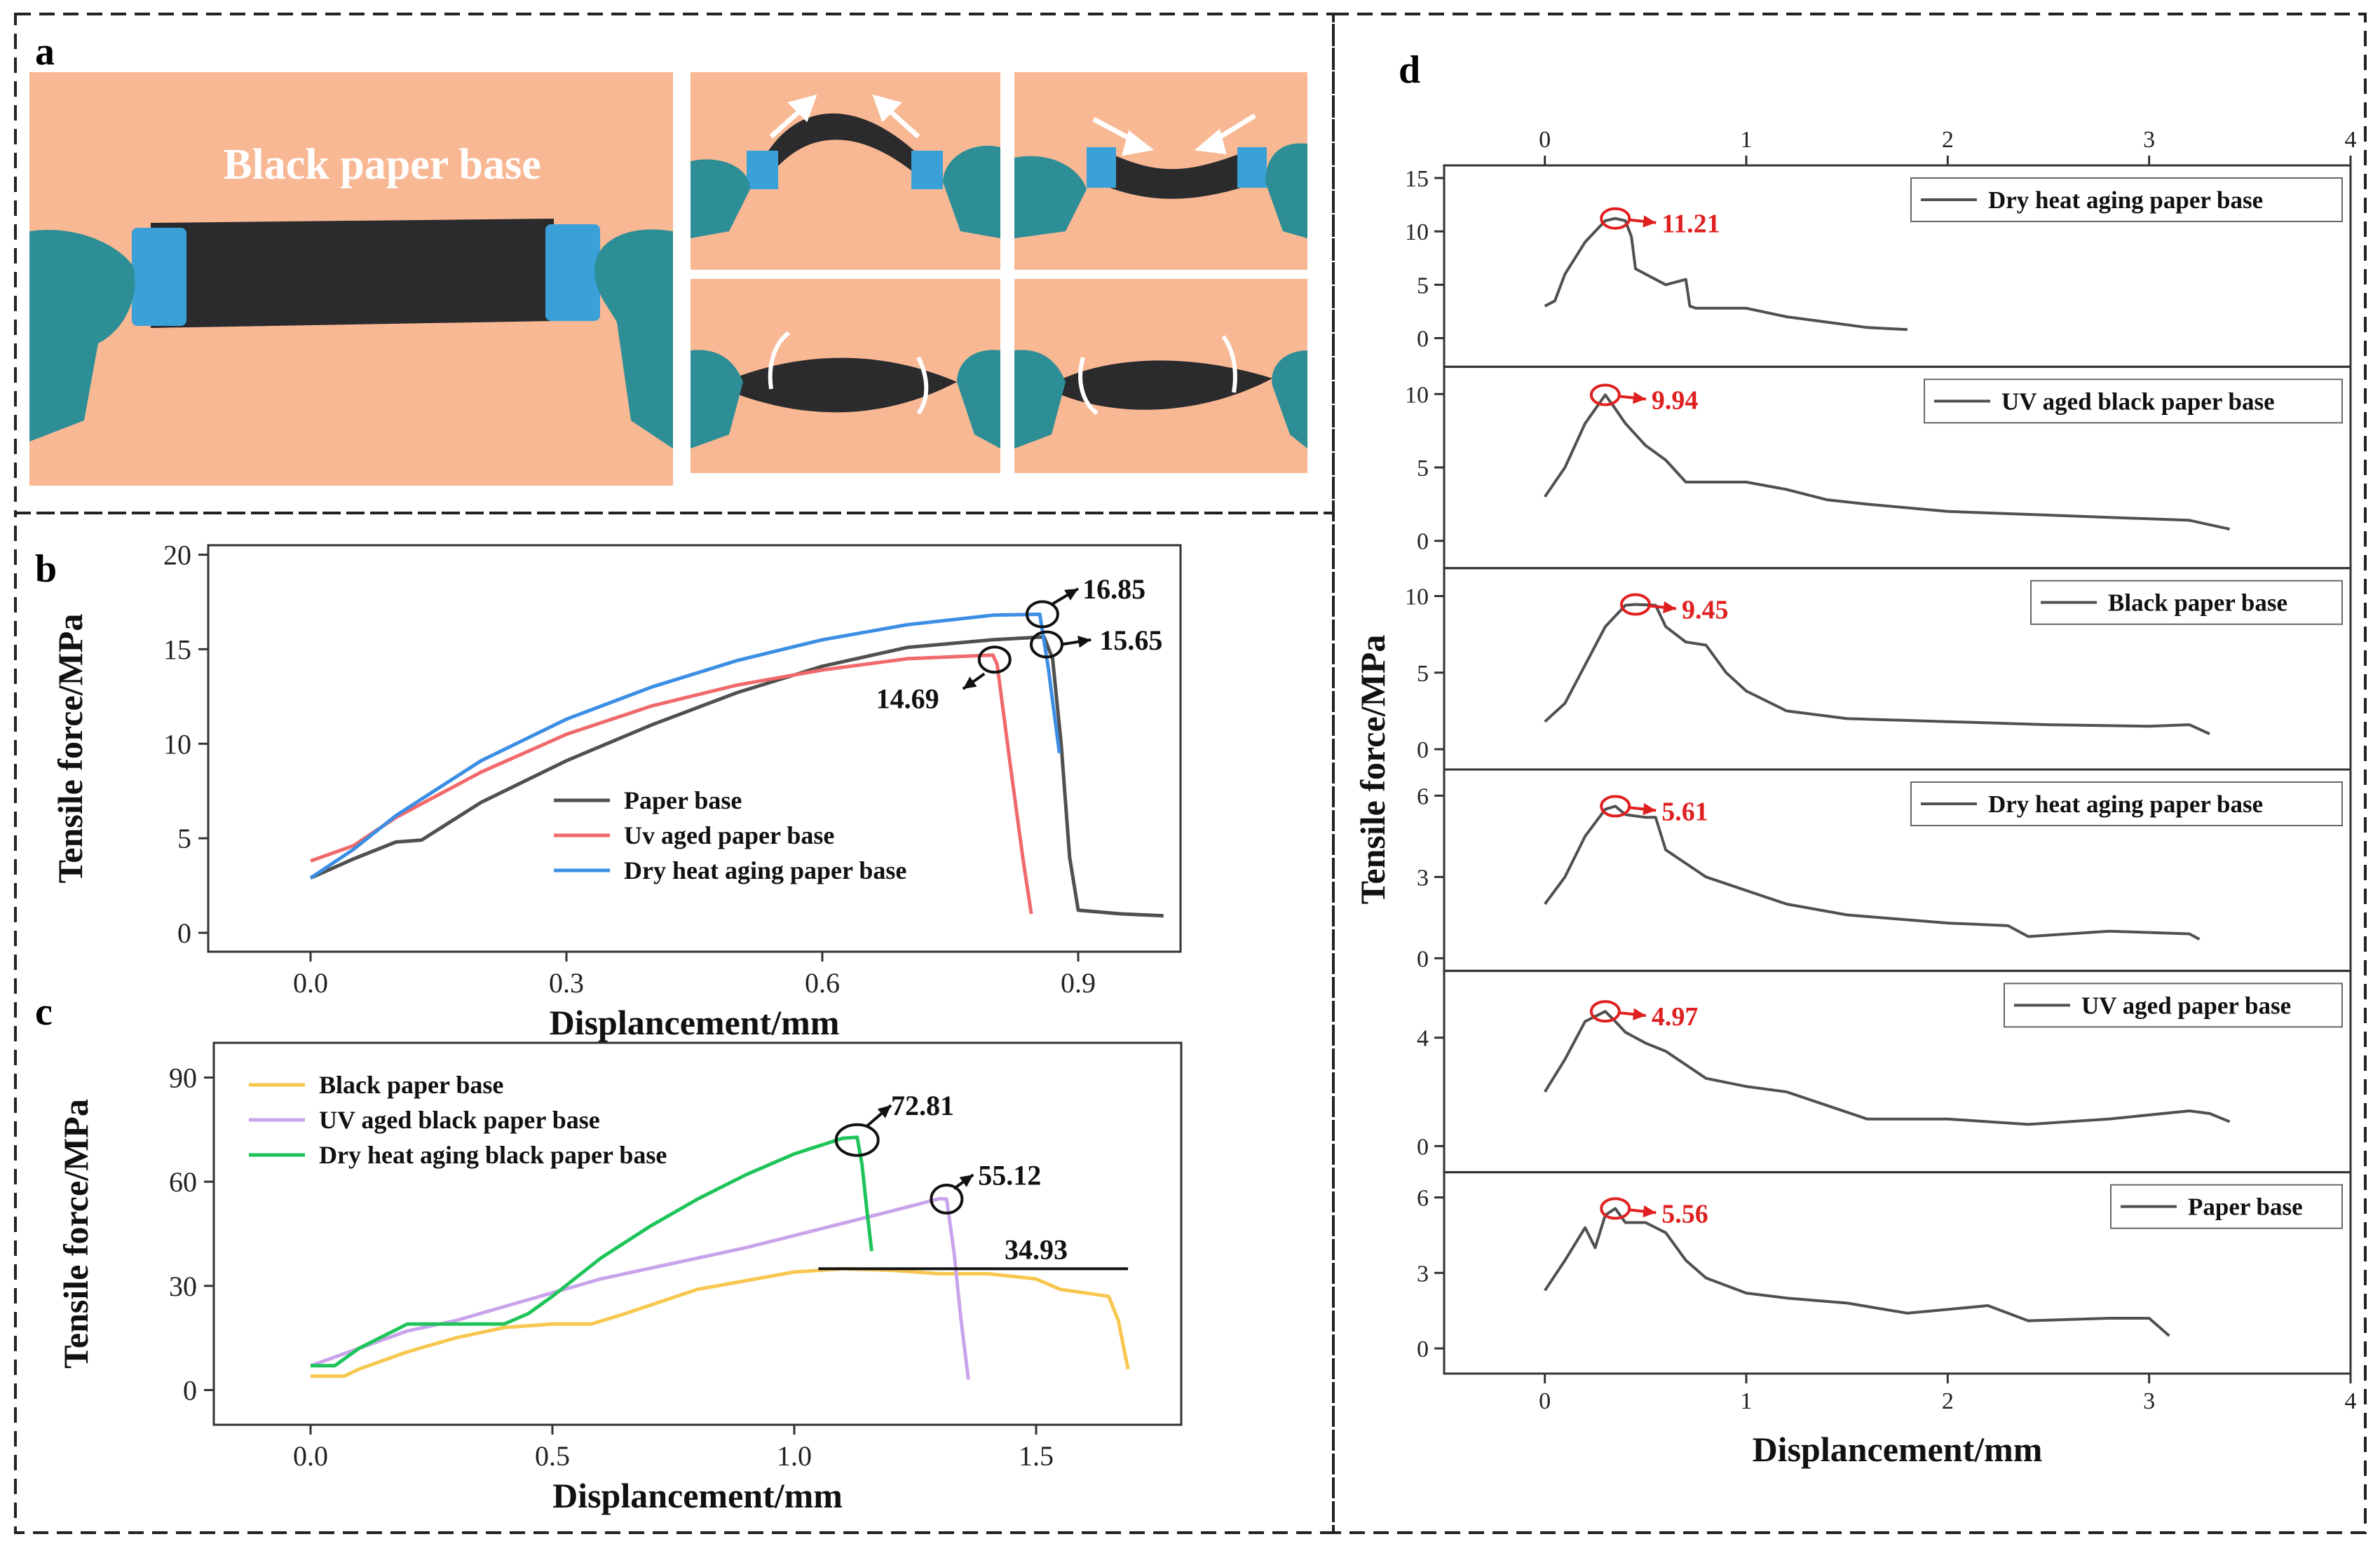 This screenshot has width=2380, height=1546. I want to click on x-axis-title: Displancement/mm, so click(695, 1022).